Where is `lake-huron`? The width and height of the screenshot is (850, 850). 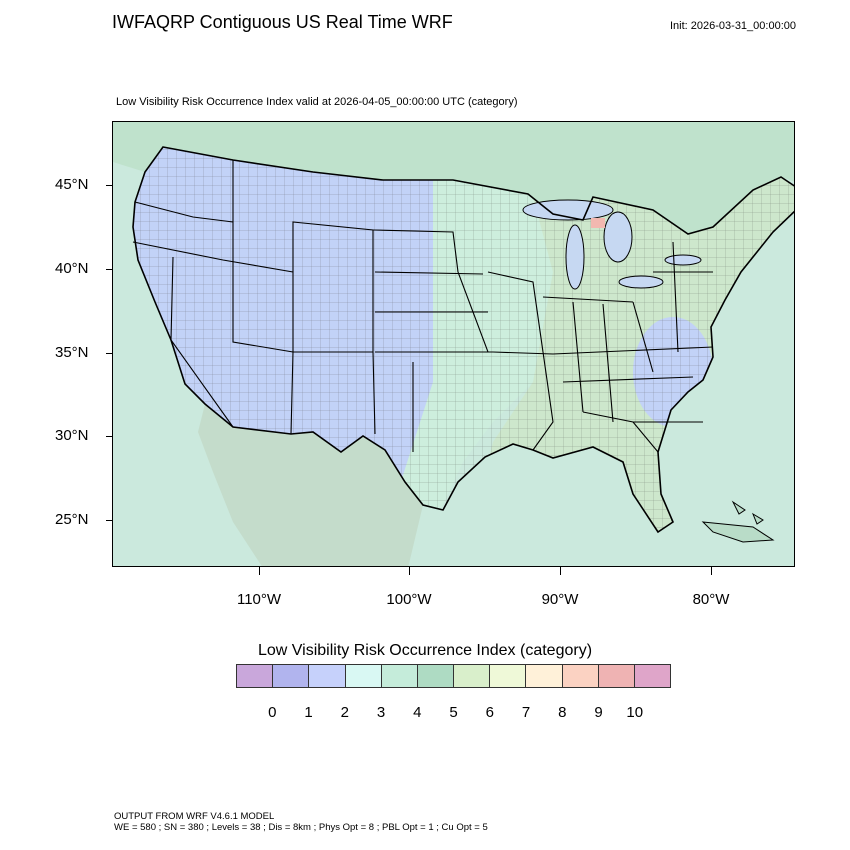
lake-huron is located at coordinates (618, 237).